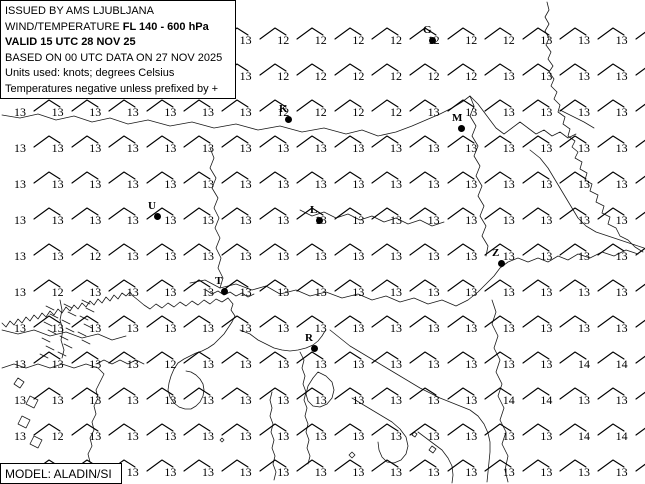 This screenshot has height=484, width=645. What do you see at coordinates (372, 218) in the screenshot?
I see `river-sava` at bounding box center [372, 218].